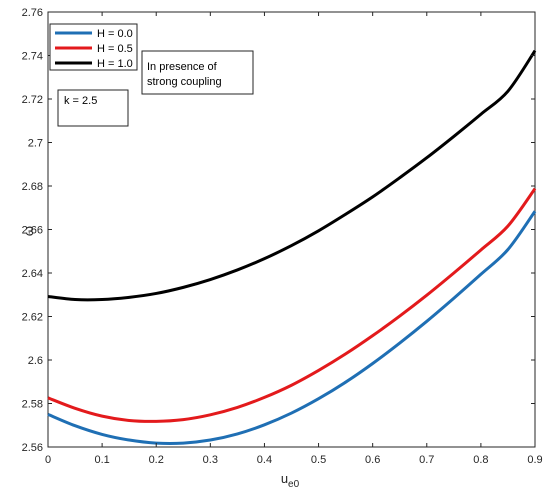 The height and width of the screenshot is (496, 550). Describe the element at coordinates (28, 231) in the screenshot. I see `y-axis-label: ω` at that location.